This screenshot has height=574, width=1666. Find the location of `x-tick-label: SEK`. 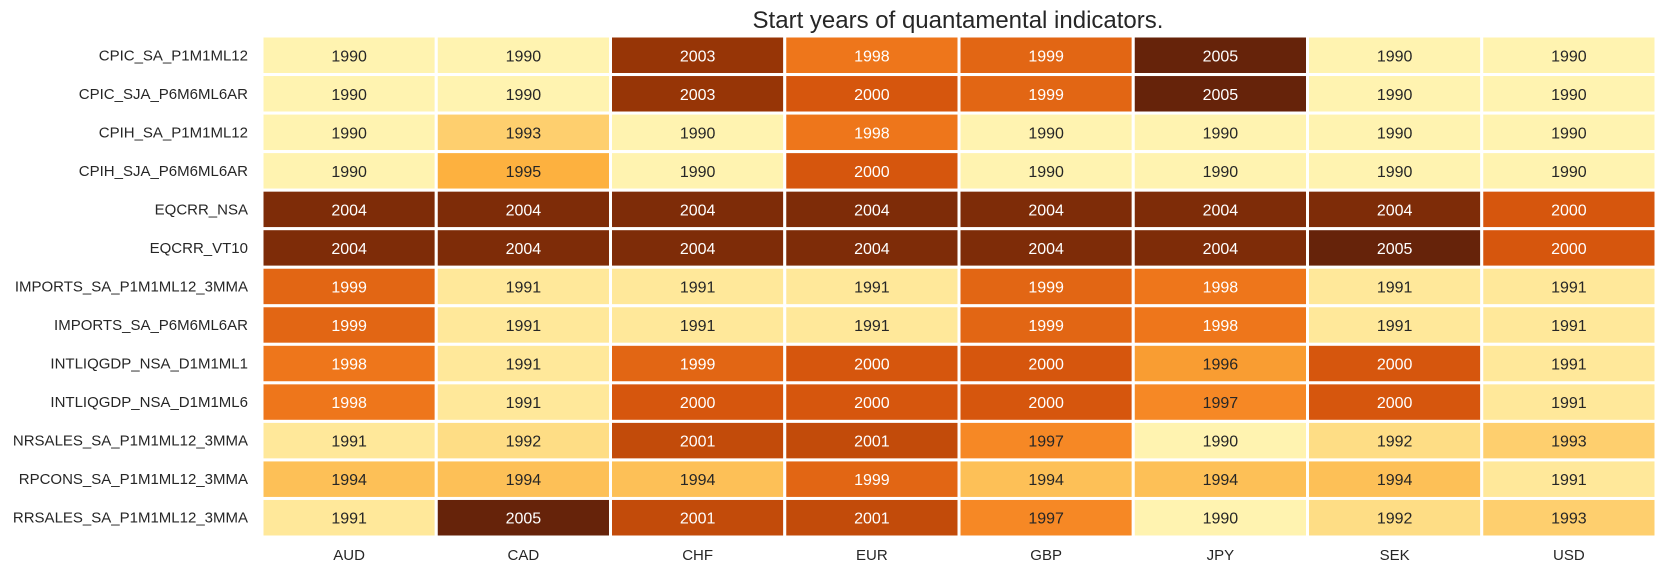

x-tick-label: SEK is located at coordinates (1395, 555).